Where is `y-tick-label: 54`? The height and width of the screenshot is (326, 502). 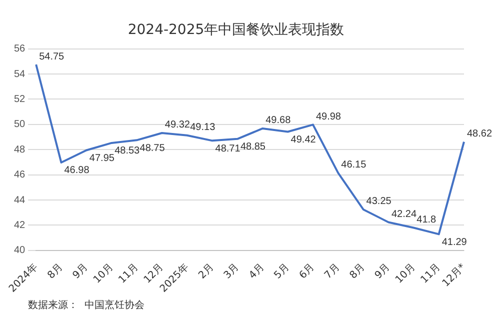 y-tick-label: 54 is located at coordinates (20, 74).